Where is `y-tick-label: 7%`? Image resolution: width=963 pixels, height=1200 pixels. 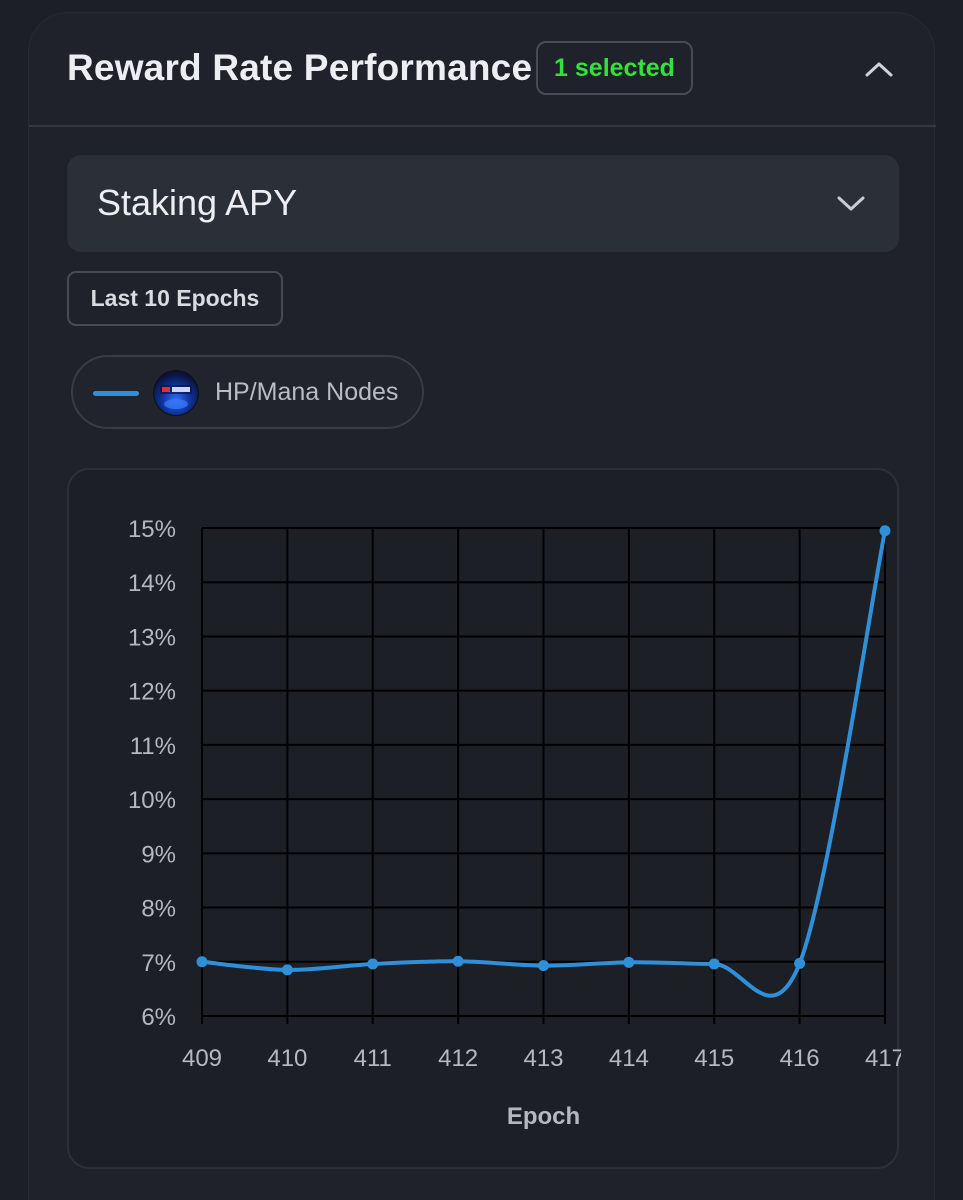
y-tick-label: 7% is located at coordinates (158, 963).